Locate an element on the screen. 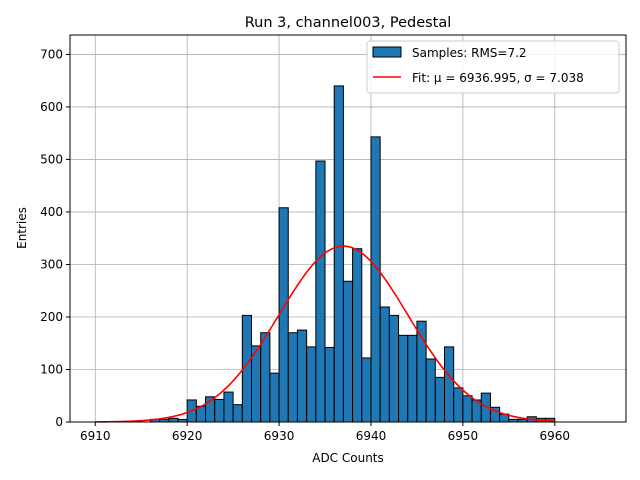 Image resolution: width=640 pixels, height=480 pixels. y-tick-label: 700 is located at coordinates (51, 54).